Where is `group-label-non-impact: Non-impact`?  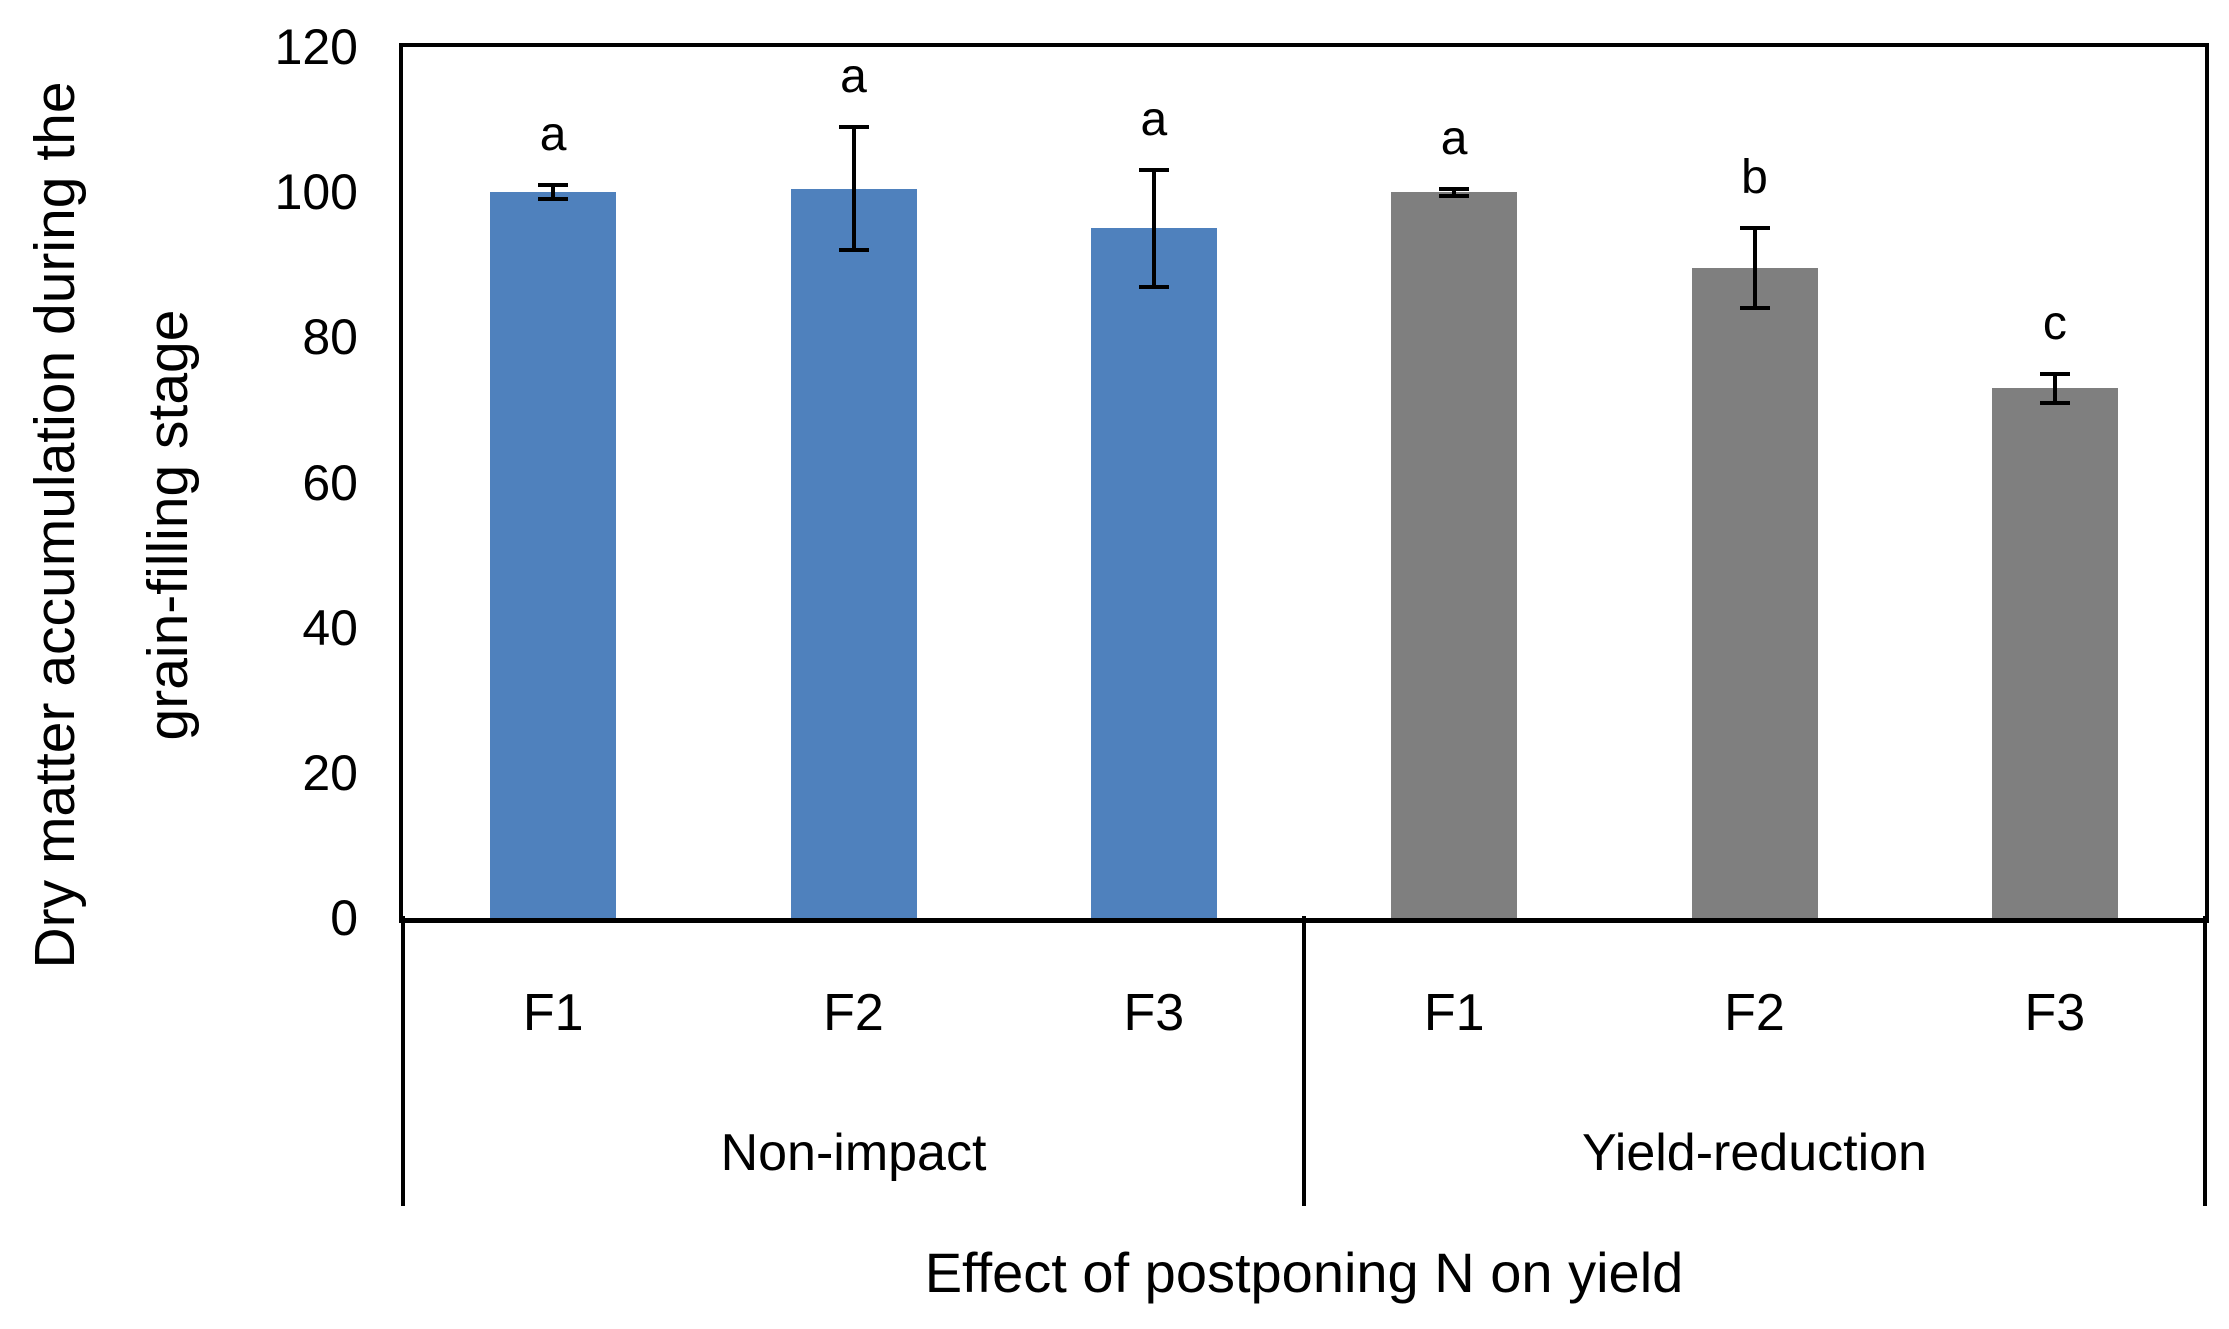 group-label-non-impact: Non-impact is located at coordinates (853, 1153).